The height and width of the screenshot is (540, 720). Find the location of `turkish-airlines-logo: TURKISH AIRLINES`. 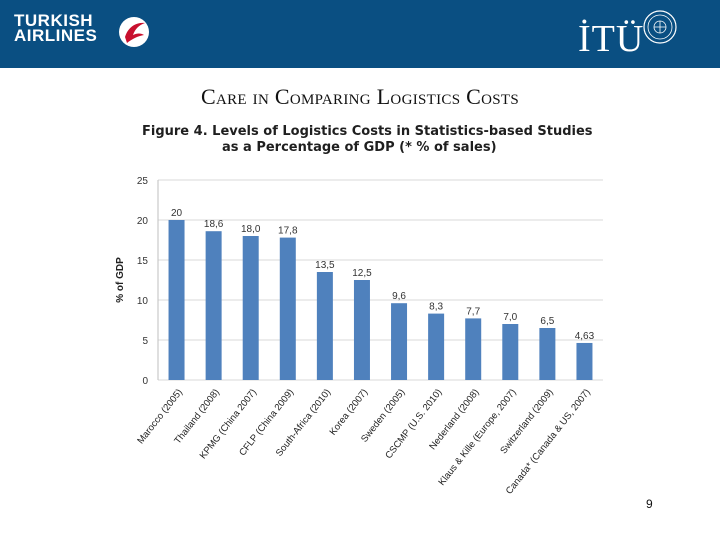

turkish-airlines-logo: TURKISH AIRLINES is located at coordinates (84, 33).